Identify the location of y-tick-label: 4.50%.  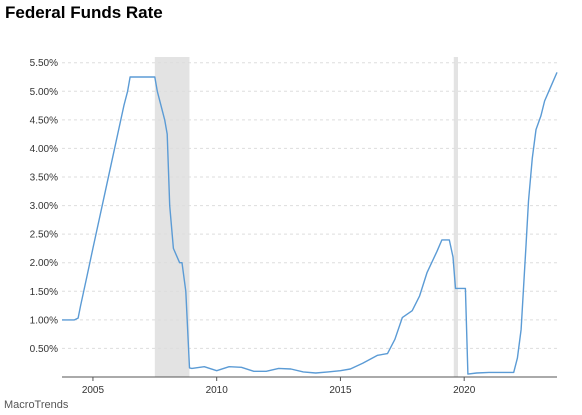
(44, 120).